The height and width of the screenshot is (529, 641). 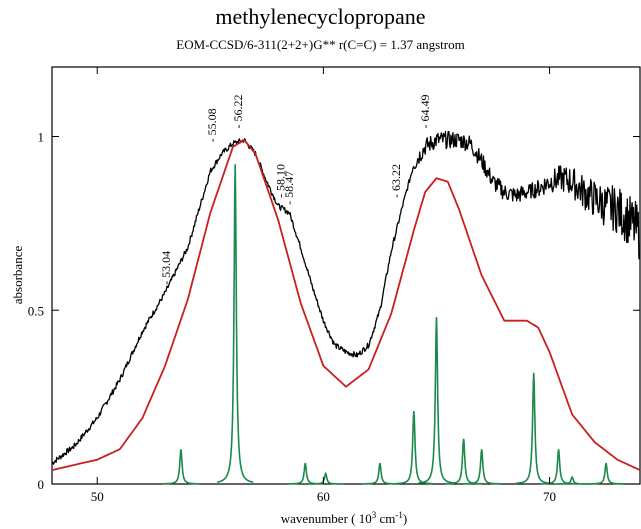 What do you see at coordinates (36, 310) in the screenshot?
I see `y-tick-label: 0.5` at bounding box center [36, 310].